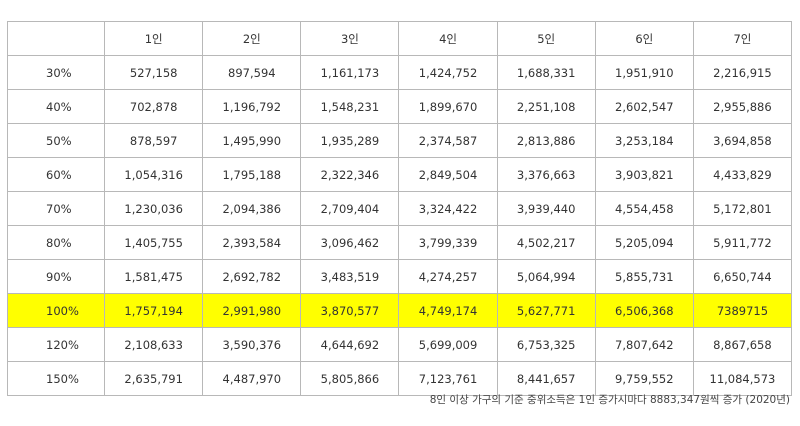 The width and height of the screenshot is (800, 426). Describe the element at coordinates (742, 378) in the screenshot. I see `table-cell: 11,084,573` at that location.